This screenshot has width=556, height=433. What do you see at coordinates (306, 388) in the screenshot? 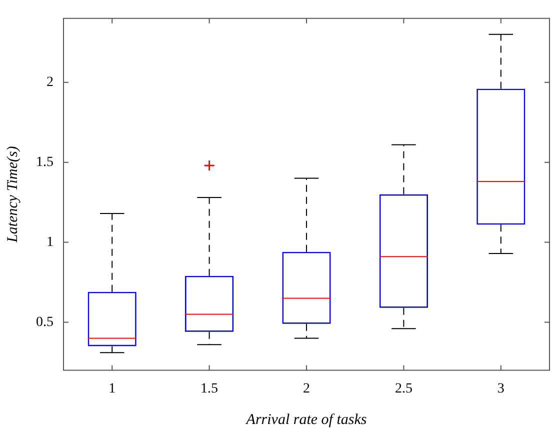
I see `x-tick-label: 2` at bounding box center [306, 388].